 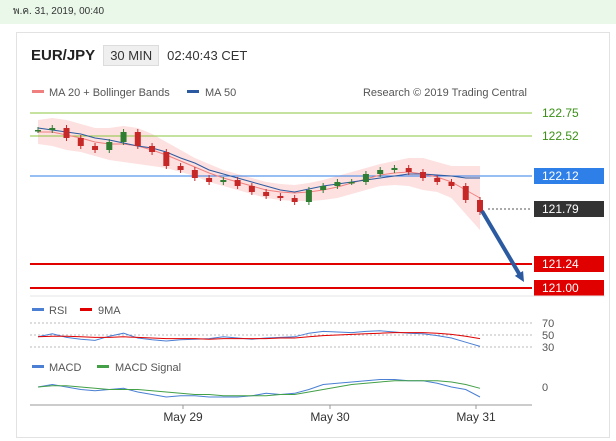 What do you see at coordinates (548, 324) in the screenshot?
I see `rsi-tick-label: 70` at bounding box center [548, 324].